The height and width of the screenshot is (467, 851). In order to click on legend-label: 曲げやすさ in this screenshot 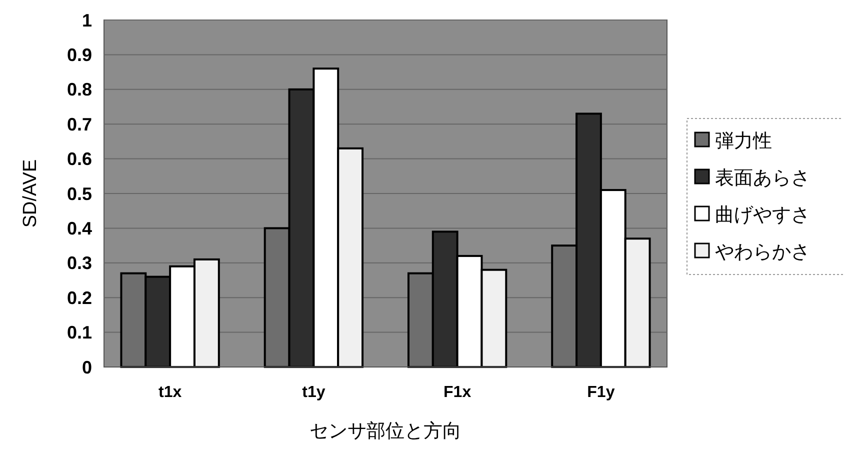, I will do `click(762, 215)`.